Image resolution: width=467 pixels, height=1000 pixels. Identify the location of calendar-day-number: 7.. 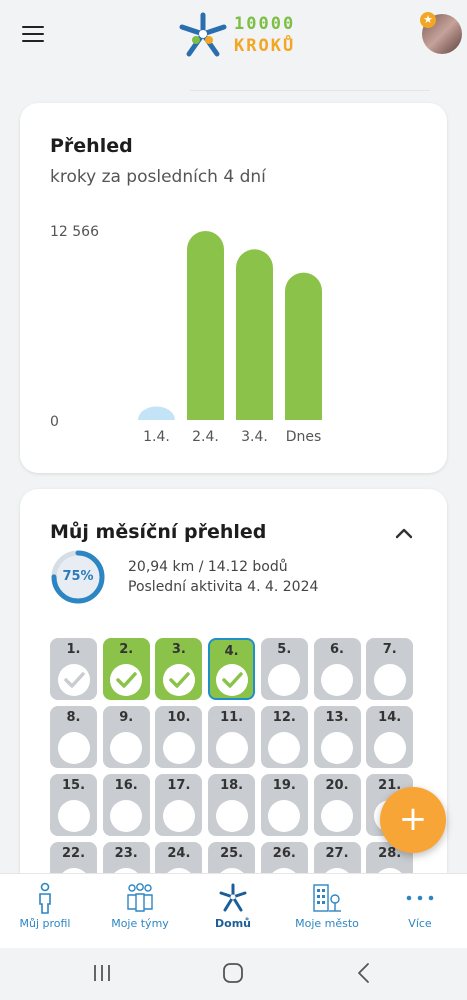
(389, 649).